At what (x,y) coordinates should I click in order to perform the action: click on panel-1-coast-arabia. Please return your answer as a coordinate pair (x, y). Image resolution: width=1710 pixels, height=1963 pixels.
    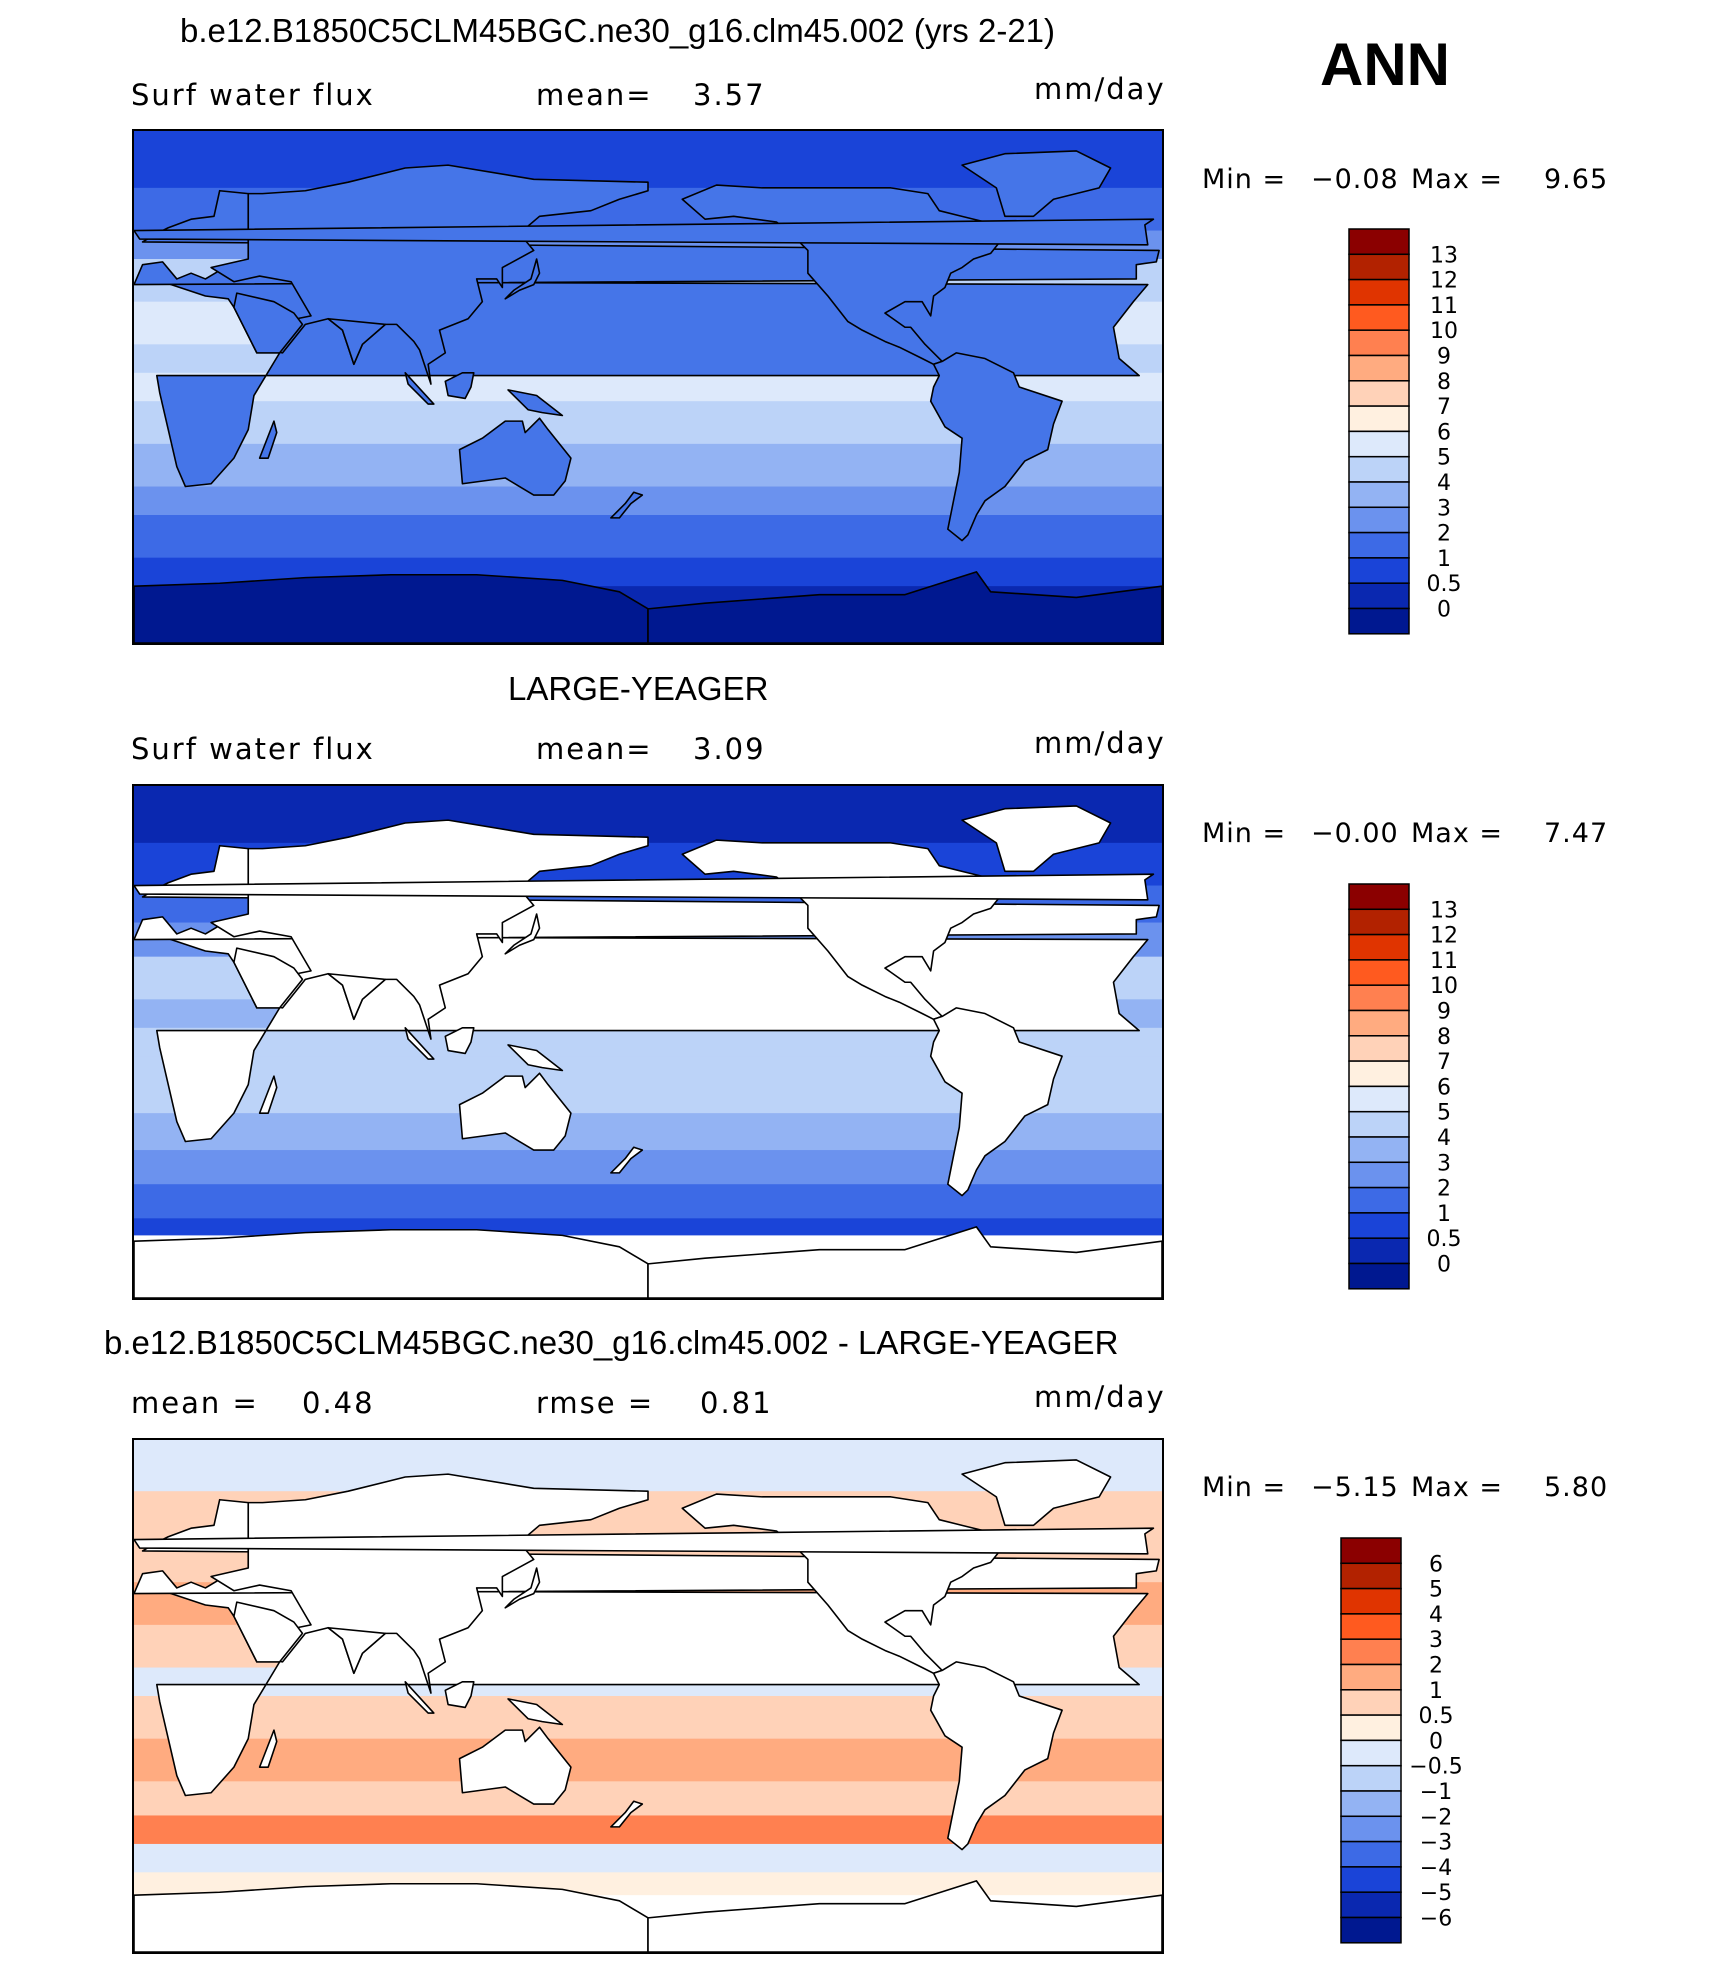
    Looking at the image, I should click on (268, 323).